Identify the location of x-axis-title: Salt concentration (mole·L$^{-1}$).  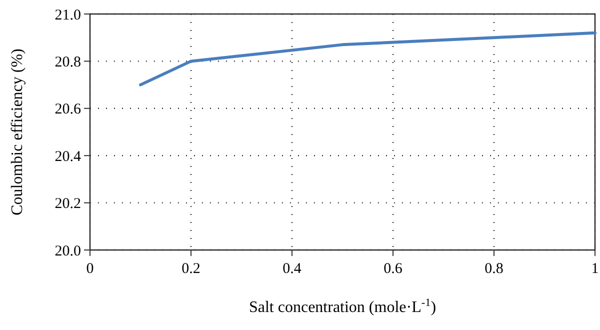
(342, 306).